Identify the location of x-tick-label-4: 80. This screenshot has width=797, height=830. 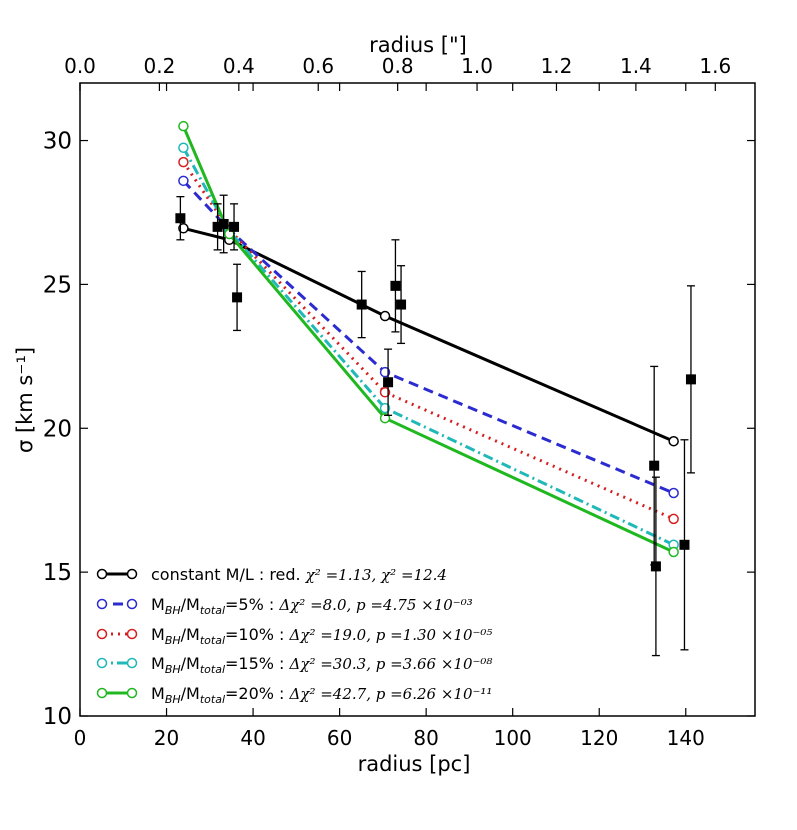
(425, 738).